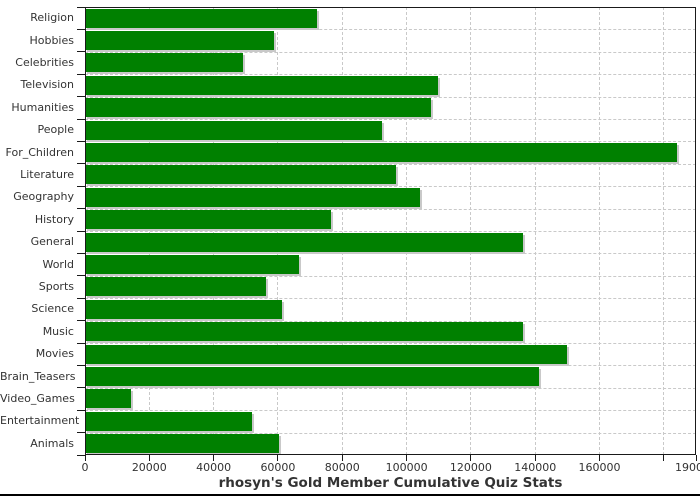 The image size is (700, 500). Describe the element at coordinates (687, 467) in the screenshot. I see `x-tick-label-190000: 190000` at that location.